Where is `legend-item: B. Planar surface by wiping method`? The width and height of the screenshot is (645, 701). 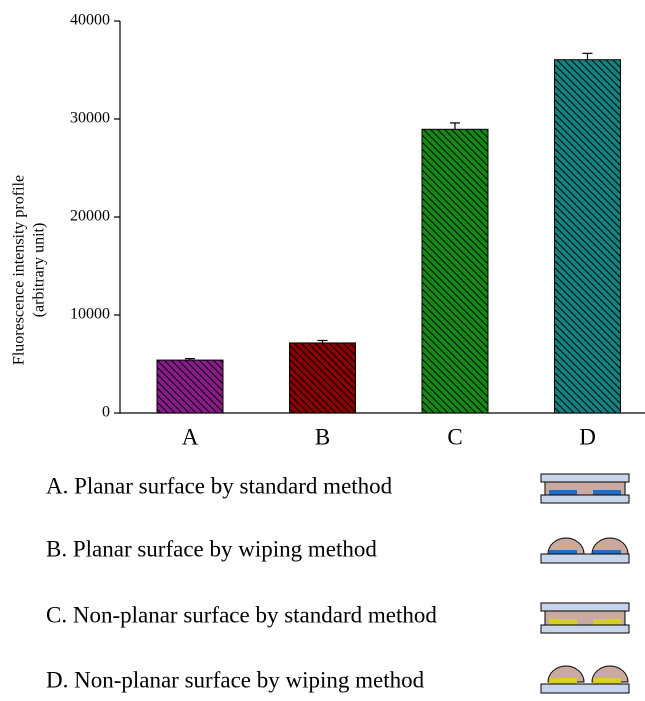
legend-item: B. Planar surface by wiping method is located at coordinates (211, 548).